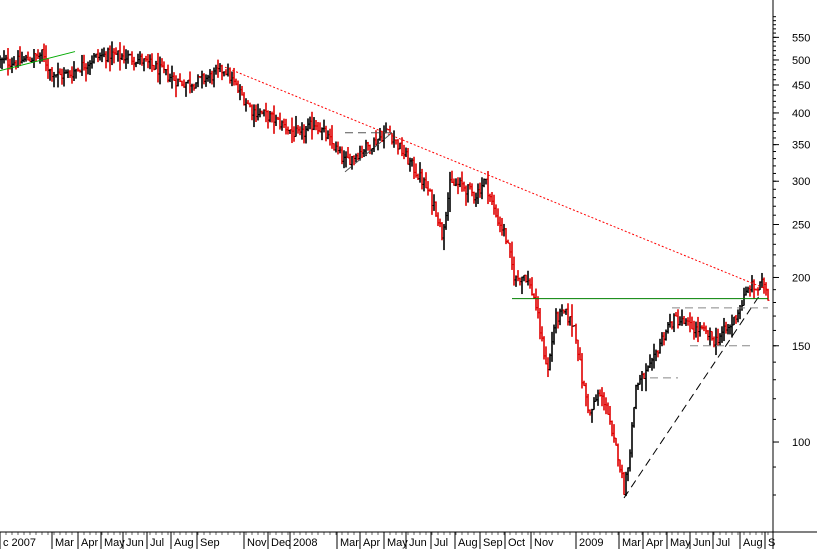 The width and height of the screenshot is (817, 554). What do you see at coordinates (801, 182) in the screenshot?
I see `y-tick-label: 300` at bounding box center [801, 182].